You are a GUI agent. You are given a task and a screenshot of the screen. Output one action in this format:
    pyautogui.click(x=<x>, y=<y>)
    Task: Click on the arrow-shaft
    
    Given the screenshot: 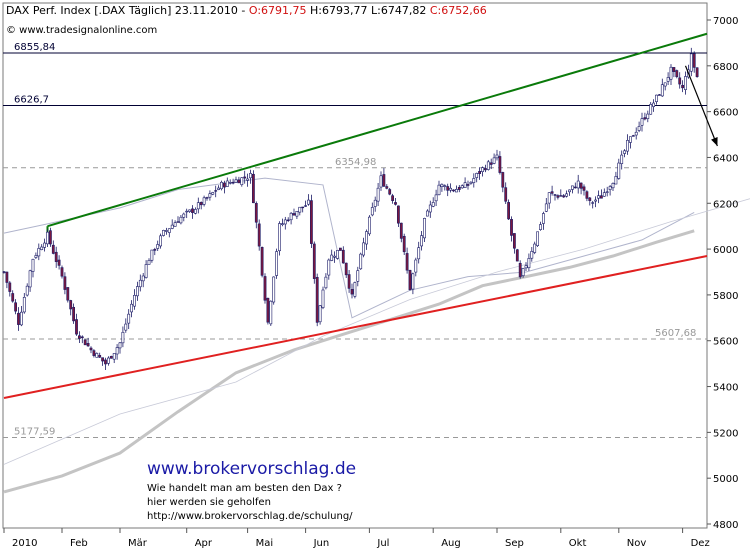 What is the action you would take?
    pyautogui.click(x=701, y=106)
    